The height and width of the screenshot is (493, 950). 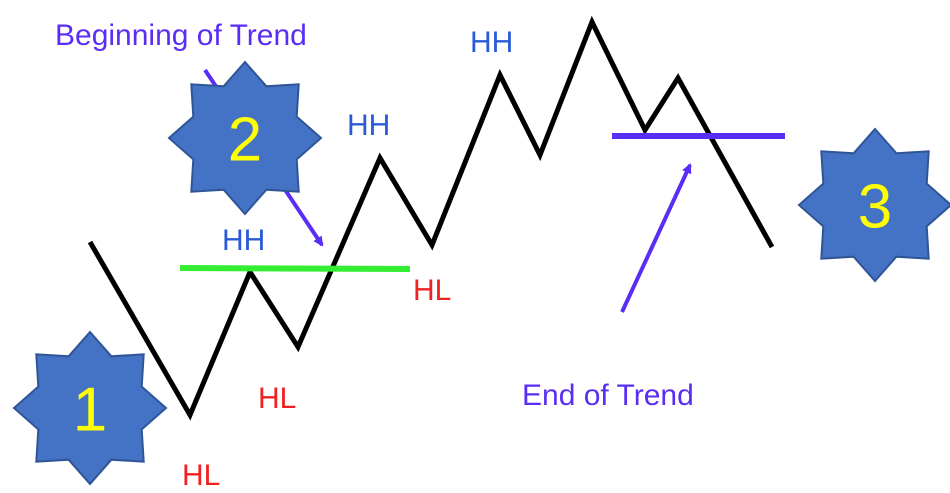 I want to click on badge-number: 2, so click(x=245, y=140).